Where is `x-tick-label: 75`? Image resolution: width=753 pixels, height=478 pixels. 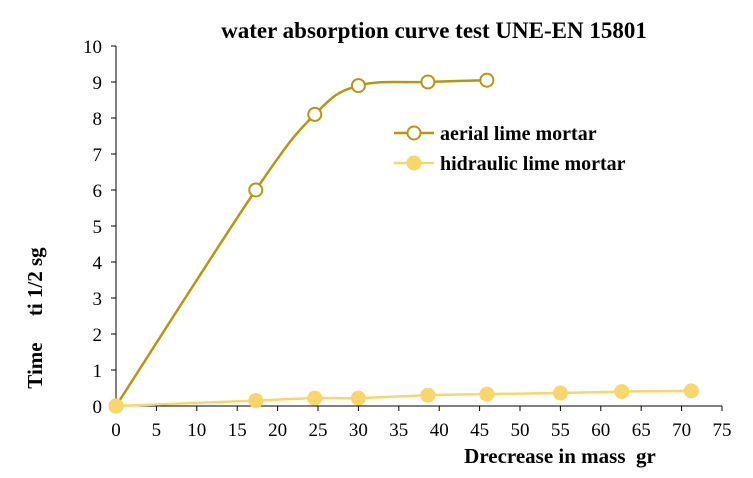
x-tick-label: 75 is located at coordinates (722, 430).